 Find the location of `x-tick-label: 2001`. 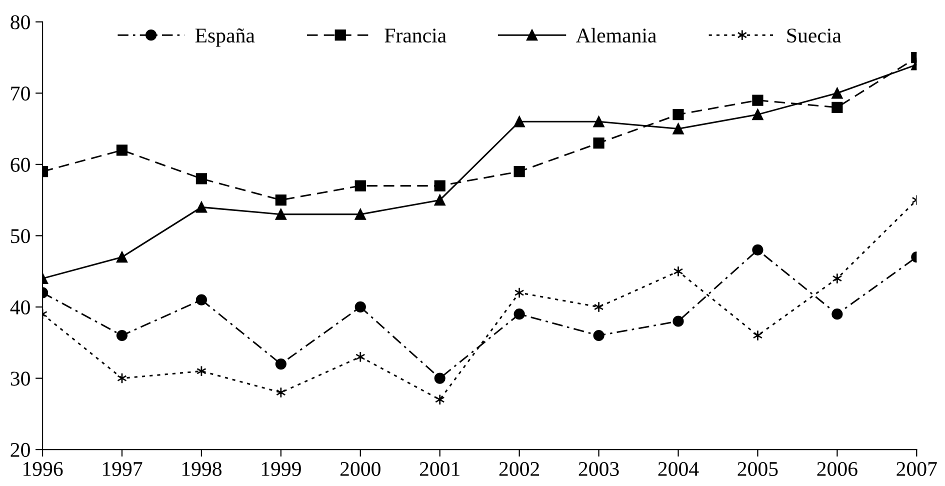

x-tick-label: 2001 is located at coordinates (440, 469).